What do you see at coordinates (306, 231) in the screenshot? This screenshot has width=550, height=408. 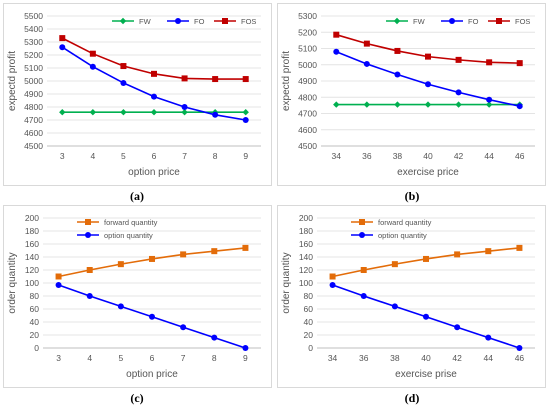 I see `y-tick-label: 180` at bounding box center [306, 231].